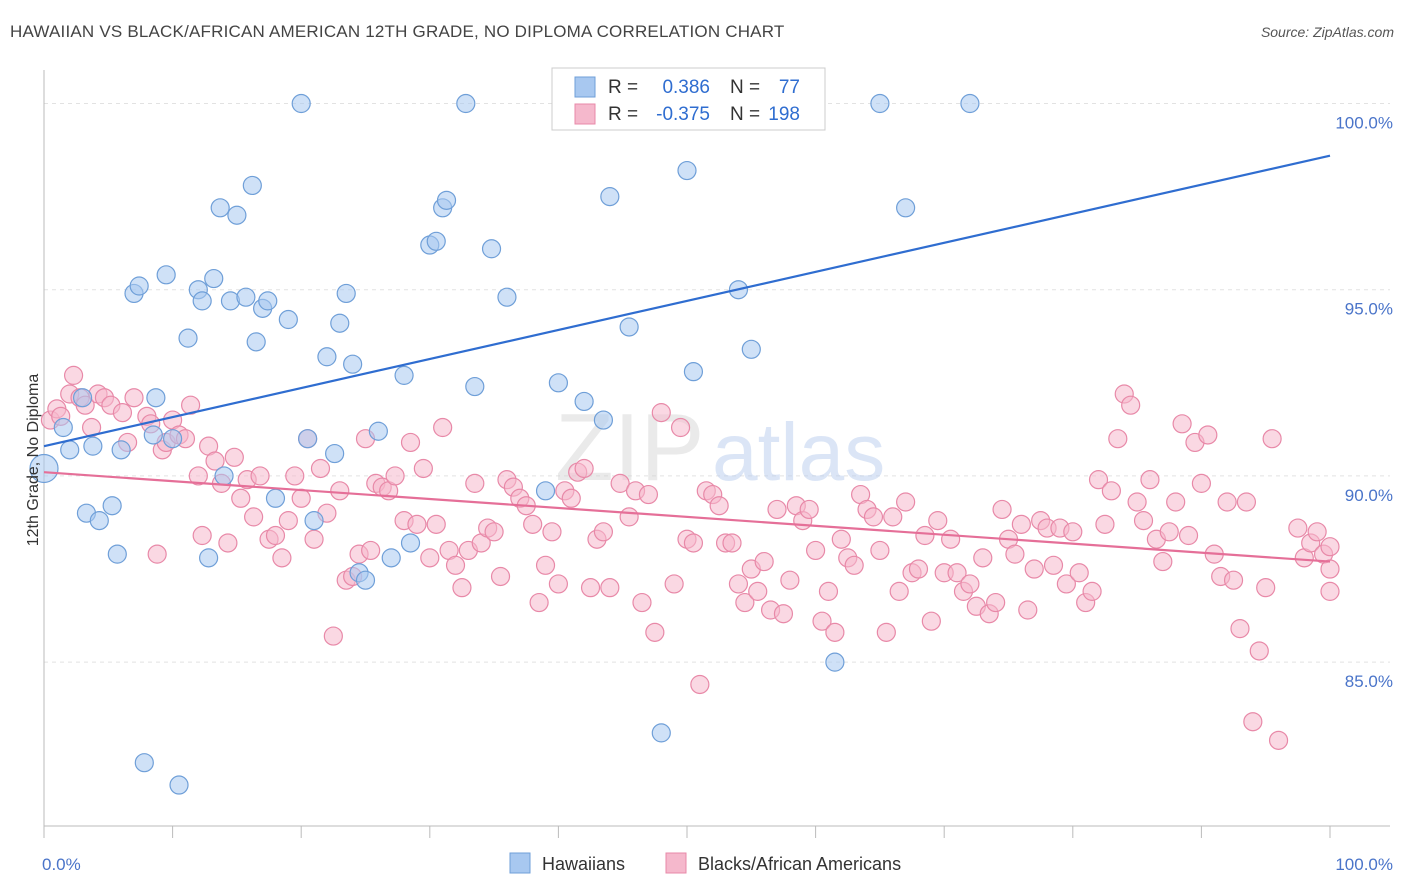  I want to click on x-tick-label-1: 100.0%, so click(1364, 864).